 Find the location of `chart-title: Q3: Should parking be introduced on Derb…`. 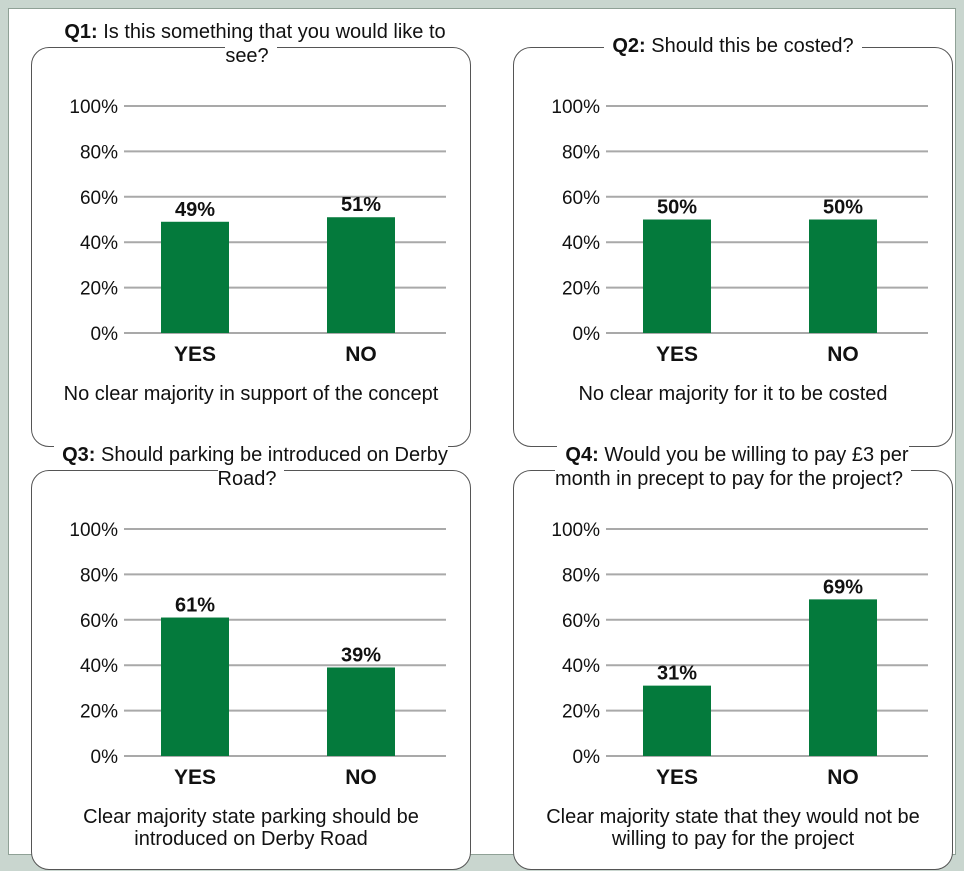

chart-title: Q3: Should parking be introduced on Derb… is located at coordinates (251, 467).